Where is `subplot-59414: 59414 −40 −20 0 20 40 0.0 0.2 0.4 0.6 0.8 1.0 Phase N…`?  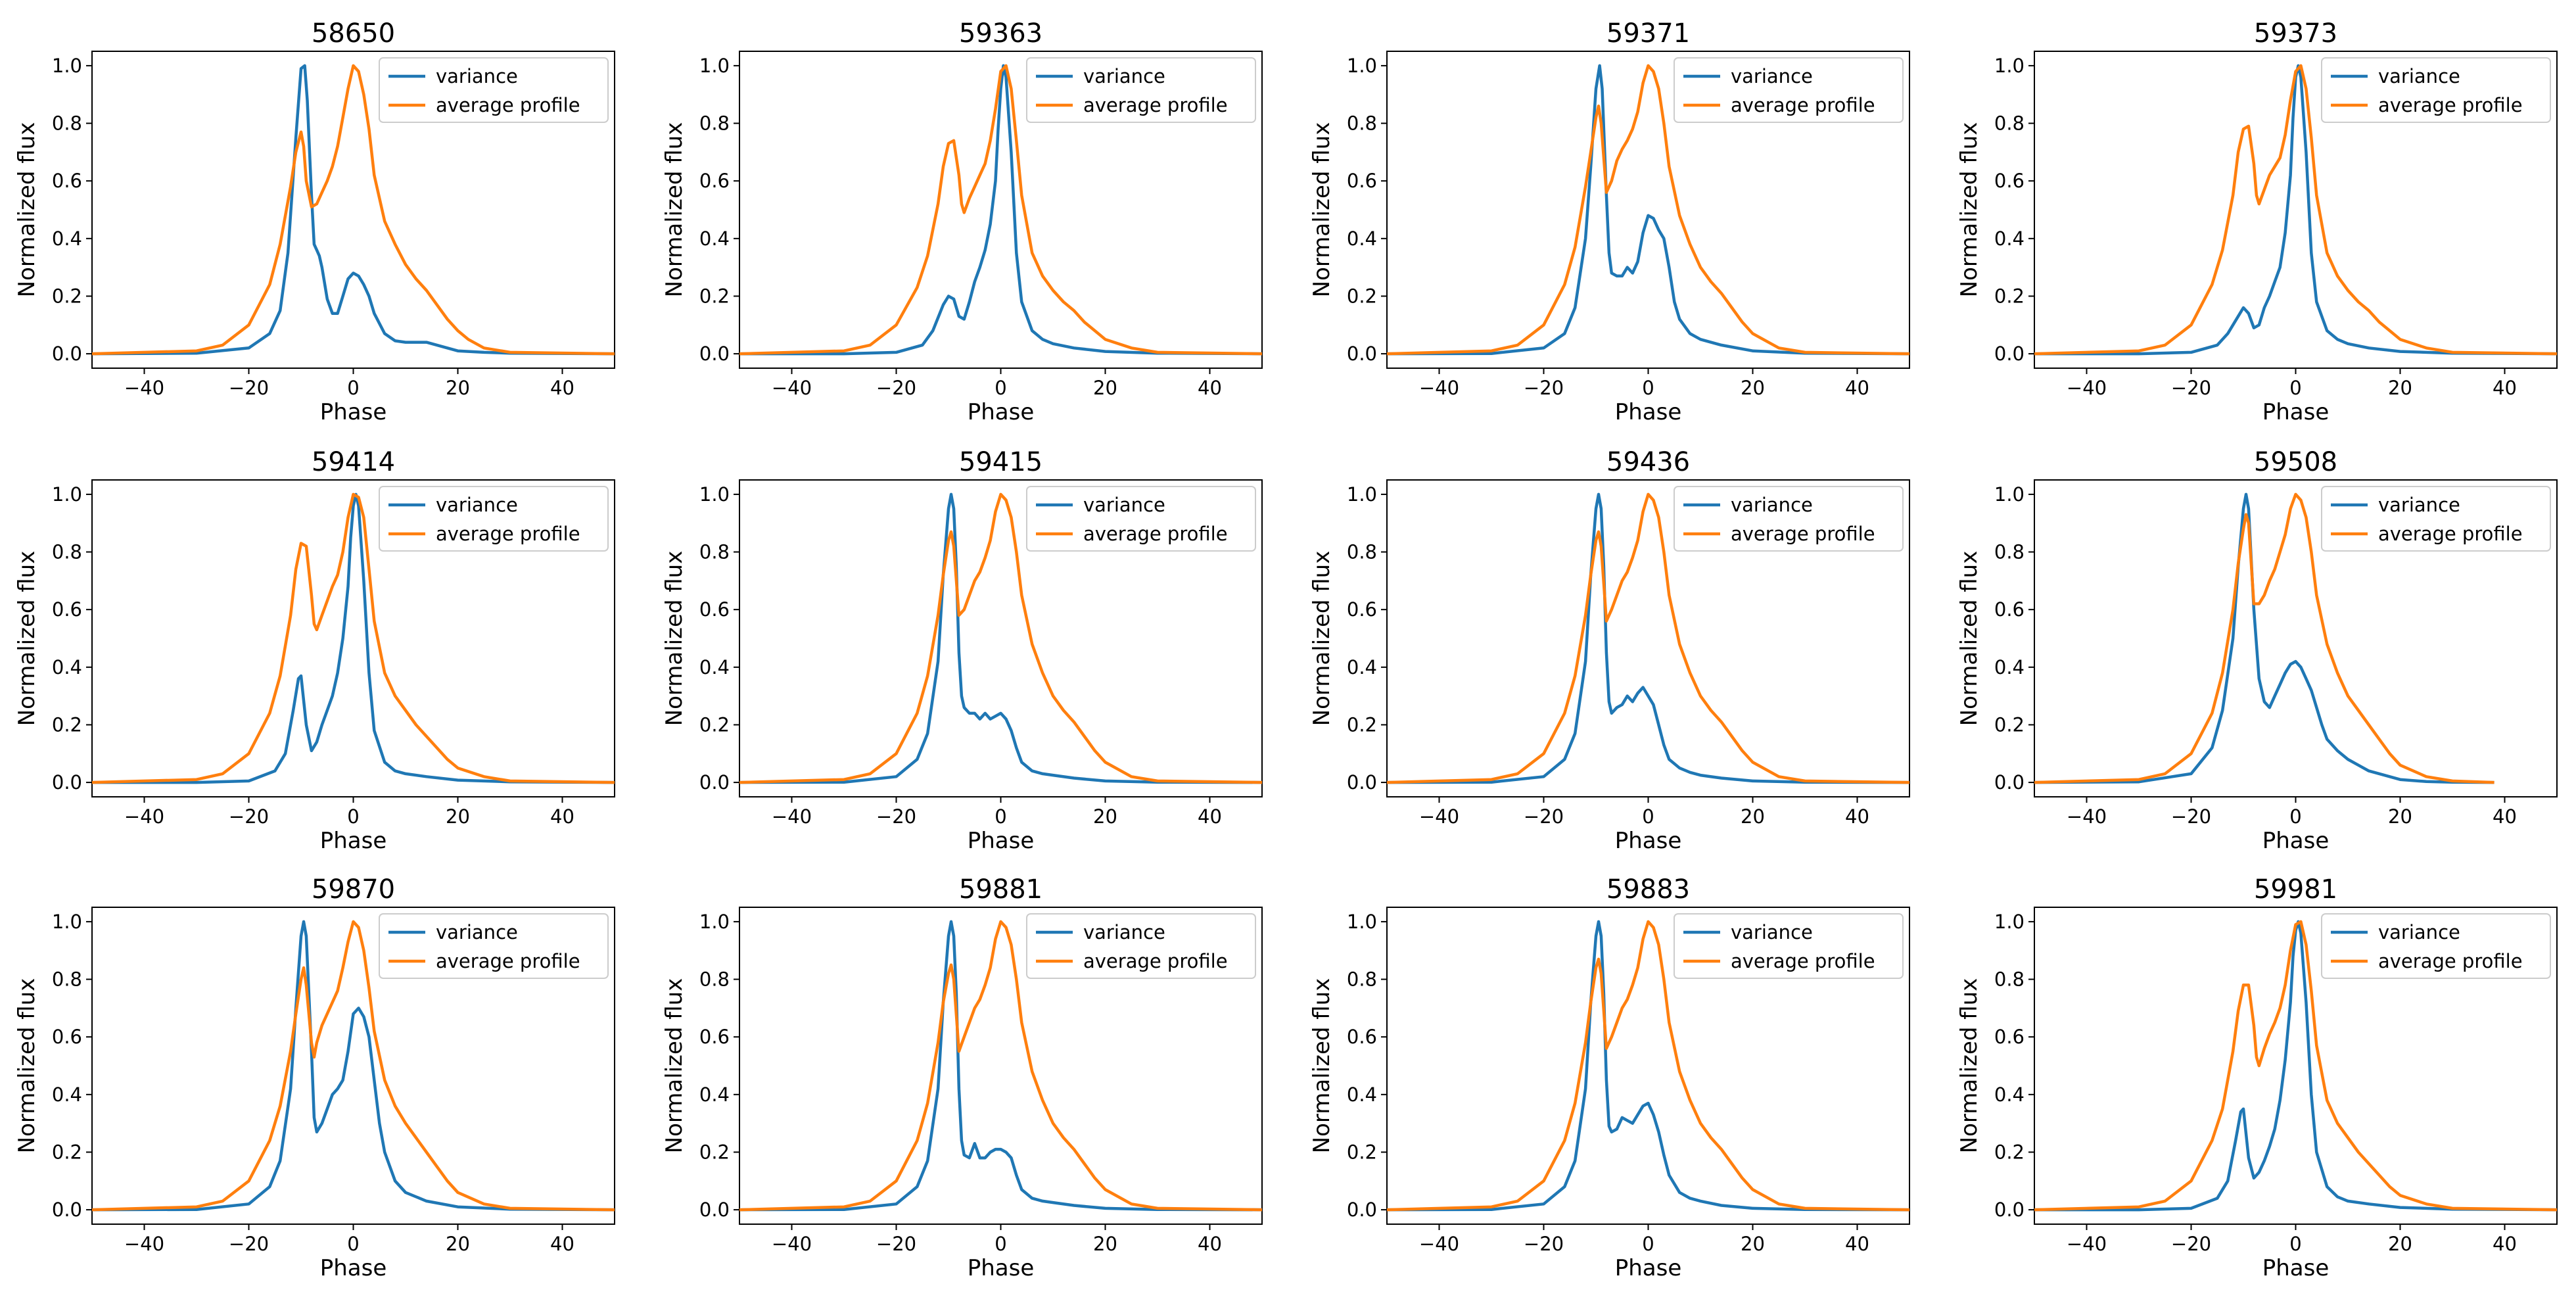 subplot-59414: 59414 −40 −20 0 20 40 0.0 0.2 0.4 0.6 0.8 1.0 Phase N… is located at coordinates (314, 650).